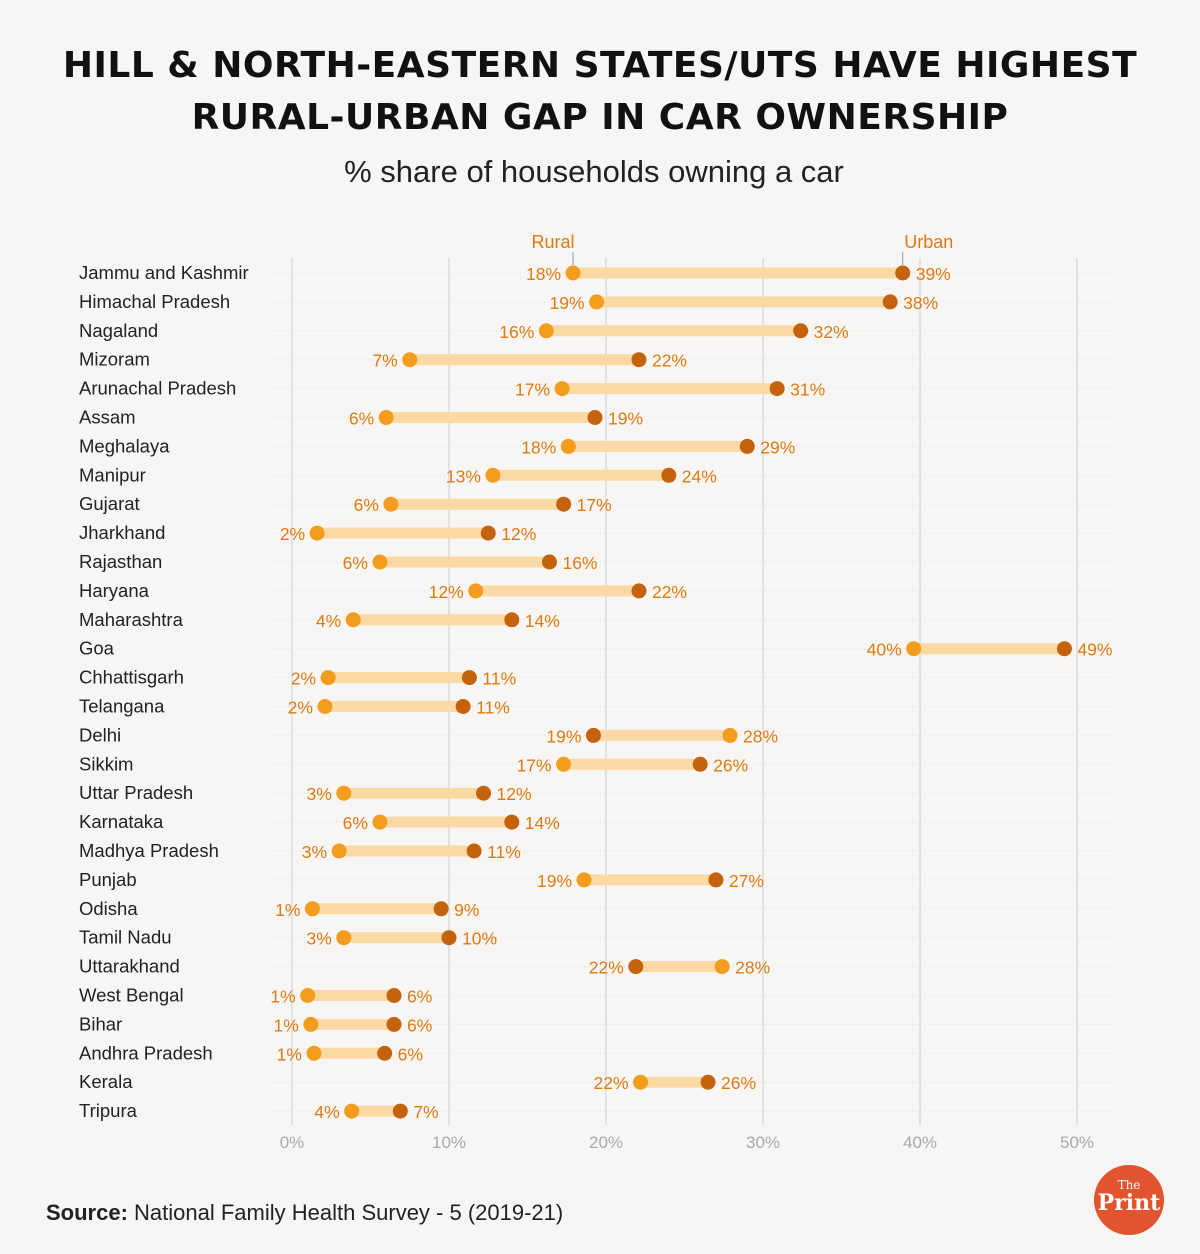 Image resolution: width=1200 pixels, height=1254 pixels. I want to click on chart-subtitle: % share of households owning a car, so click(594, 171).